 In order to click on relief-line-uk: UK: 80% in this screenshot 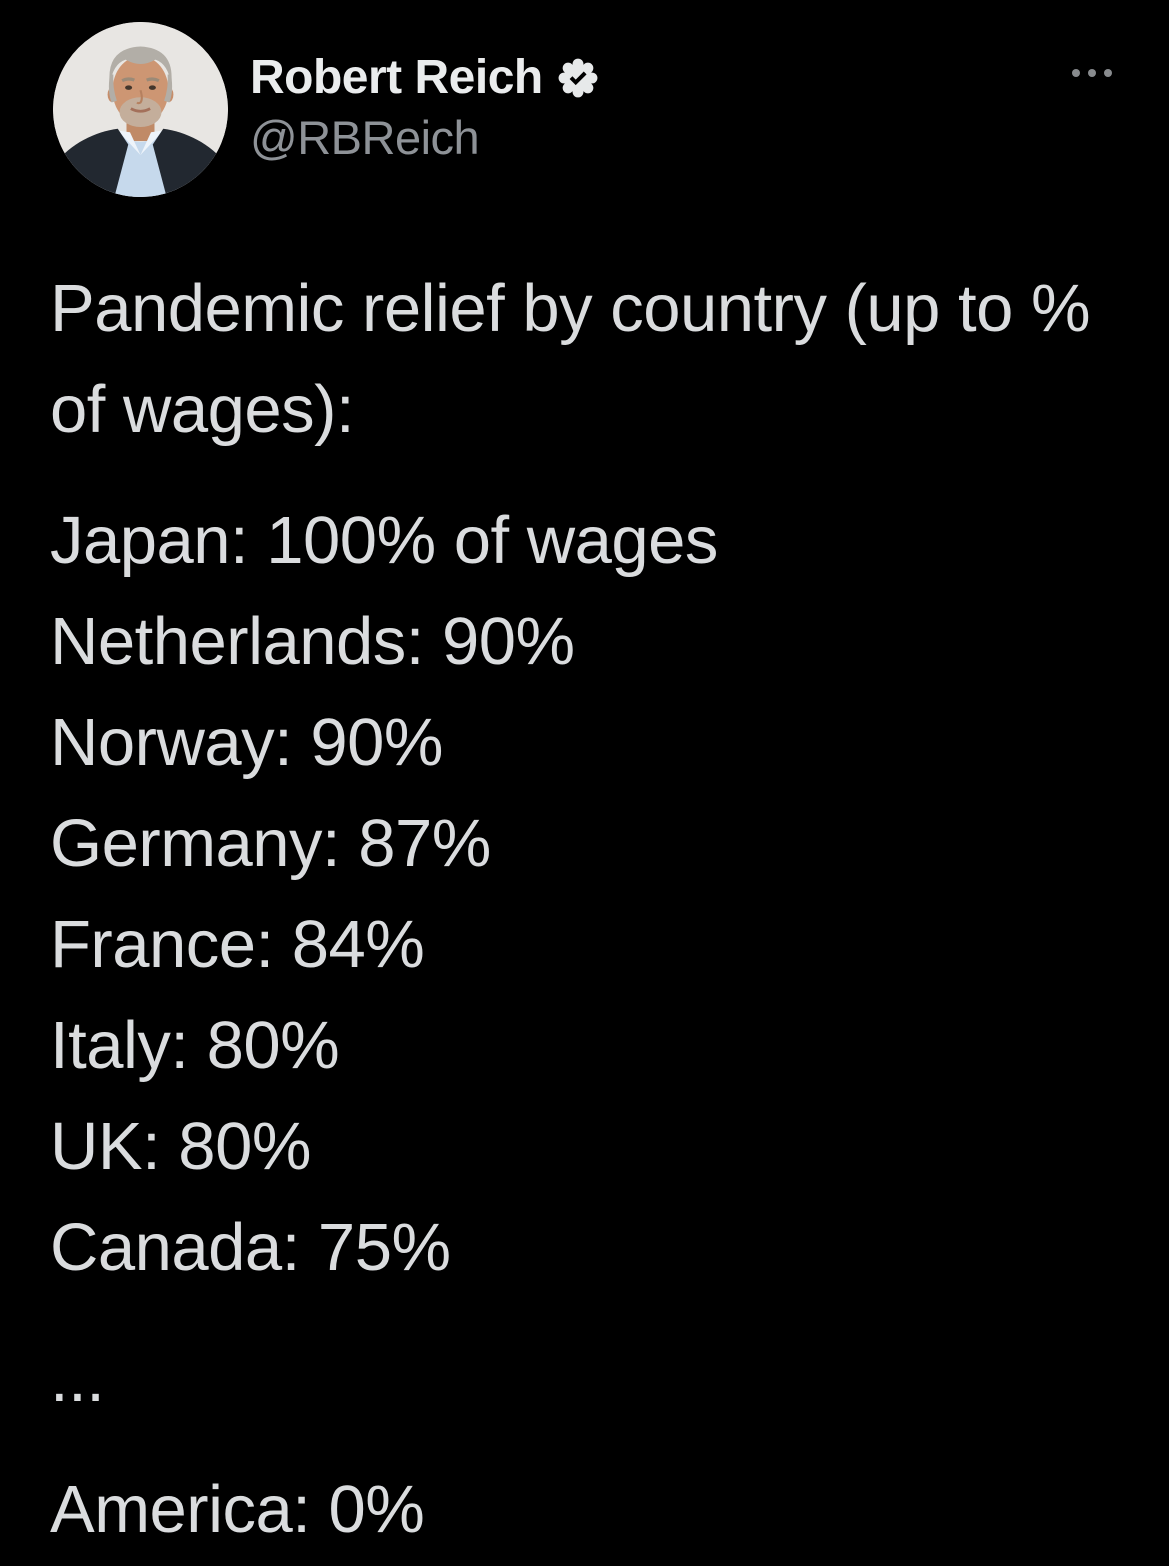, I will do `click(180, 1146)`.